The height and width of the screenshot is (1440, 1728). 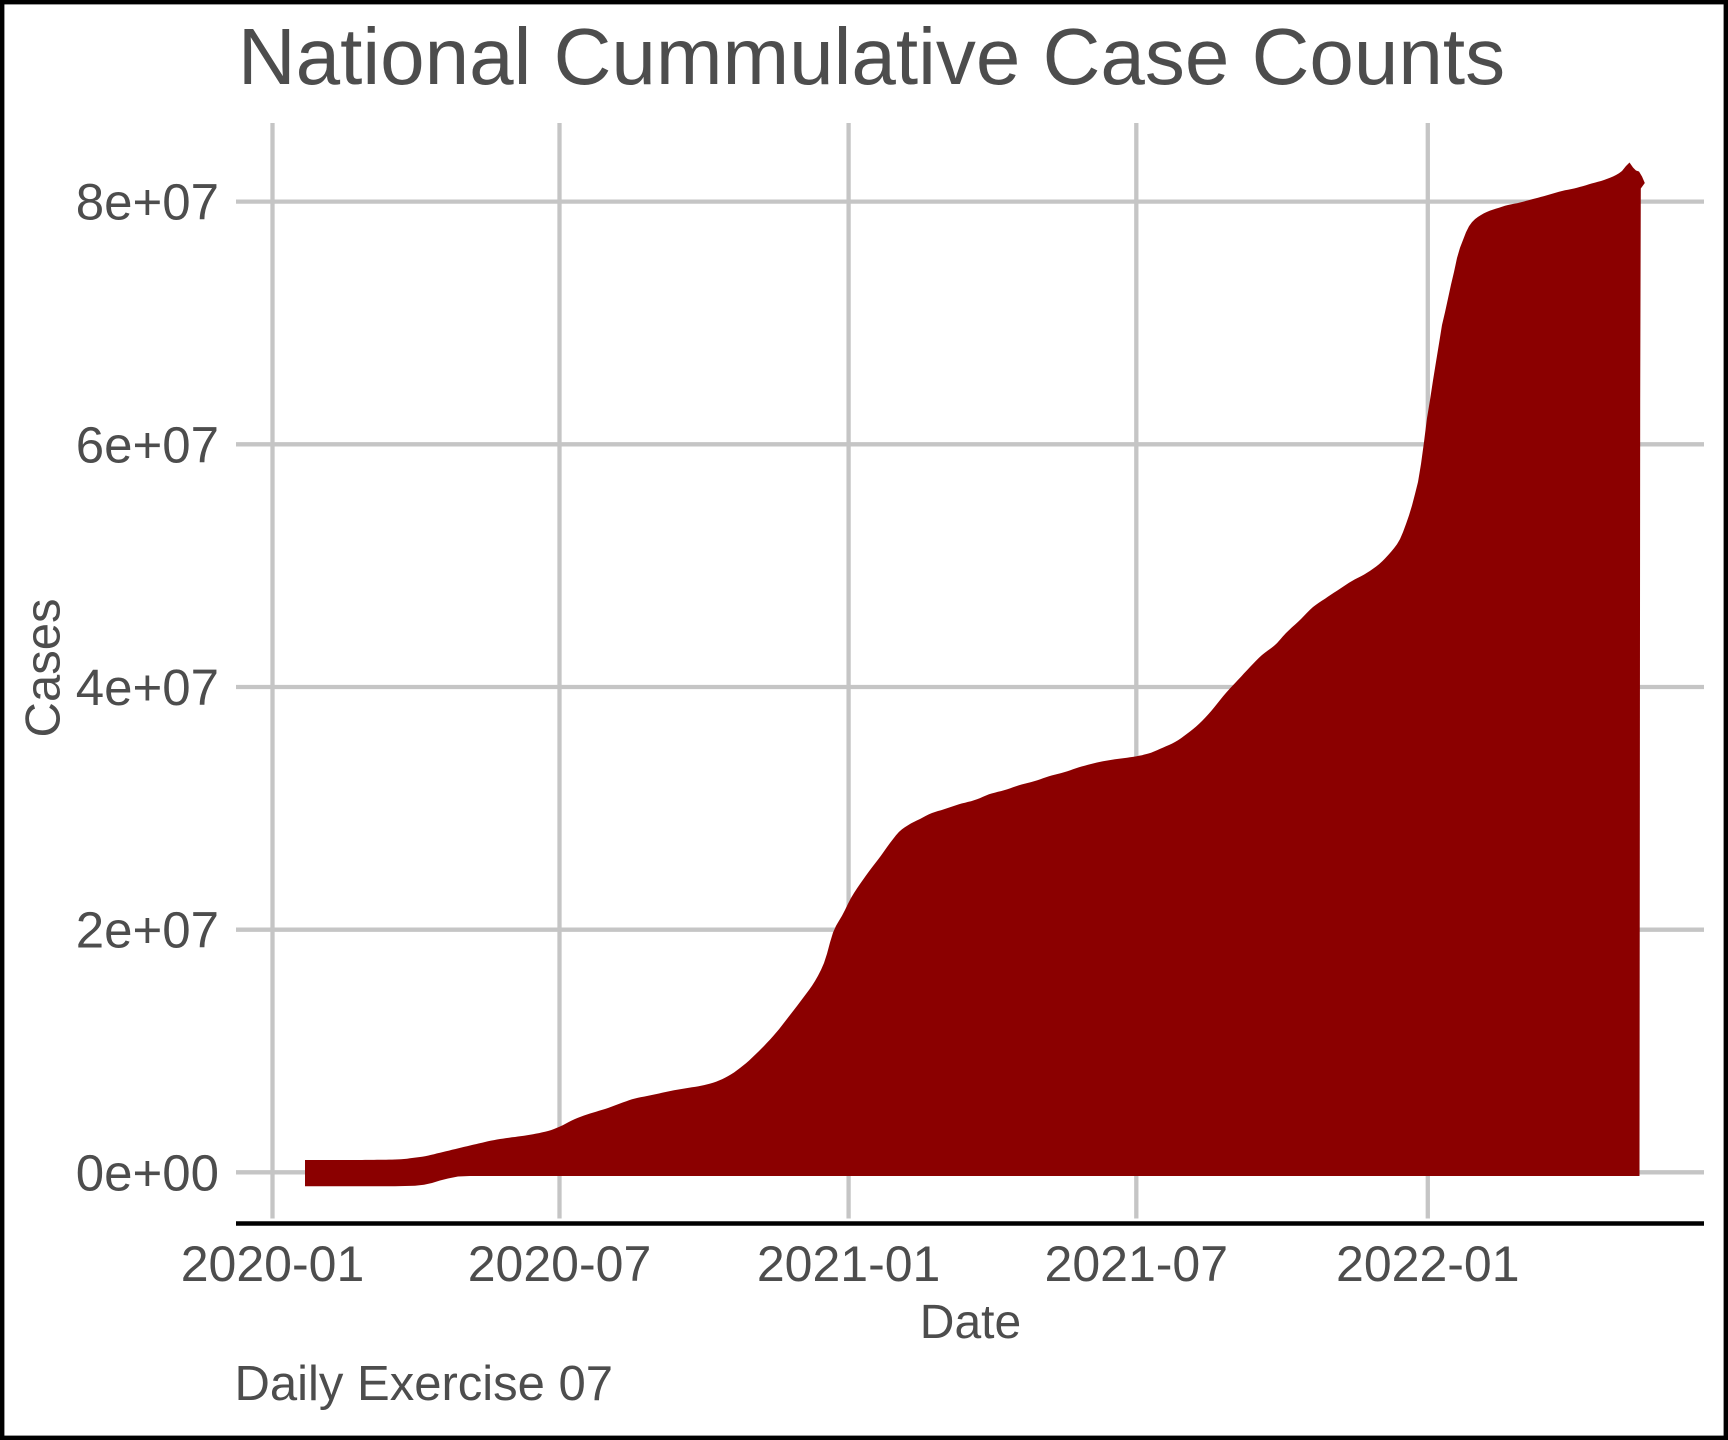 What do you see at coordinates (871, 56) in the screenshot?
I see `svg-text:National Cummulative Case Coun: National Cummulative Case Counts` at bounding box center [871, 56].